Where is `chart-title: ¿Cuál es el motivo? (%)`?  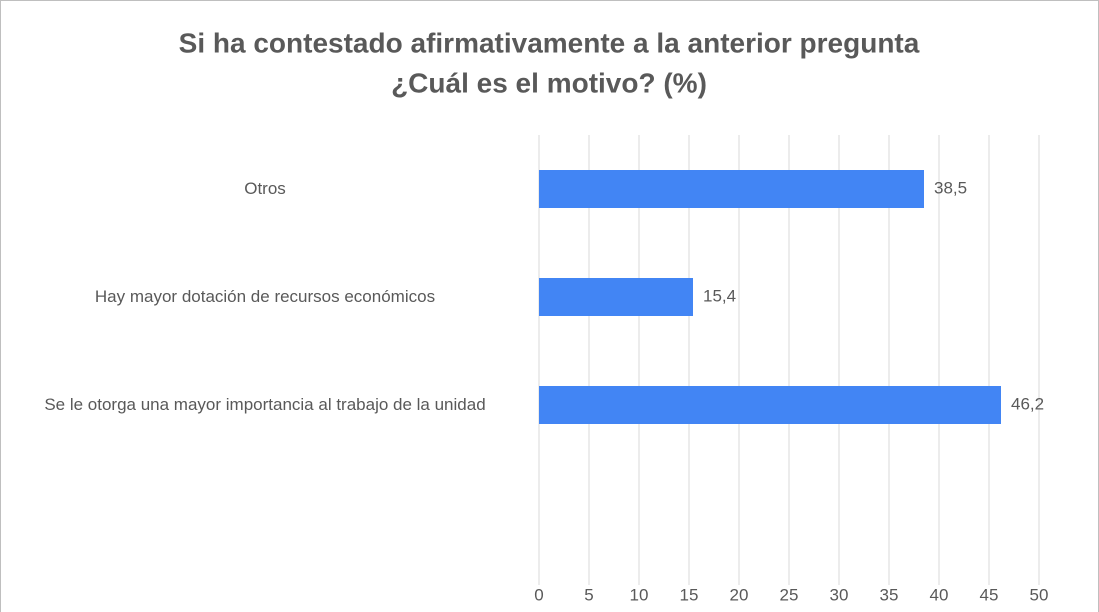 chart-title: ¿Cuál es el motivo? (%) is located at coordinates (549, 82).